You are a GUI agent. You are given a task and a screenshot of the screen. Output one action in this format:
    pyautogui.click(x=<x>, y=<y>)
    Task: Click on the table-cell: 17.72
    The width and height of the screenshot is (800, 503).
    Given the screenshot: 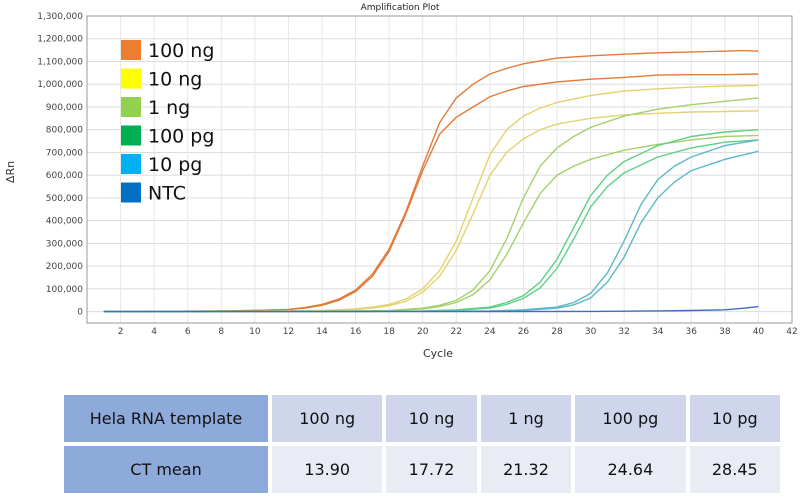 What is the action you would take?
    pyautogui.click(x=431, y=469)
    